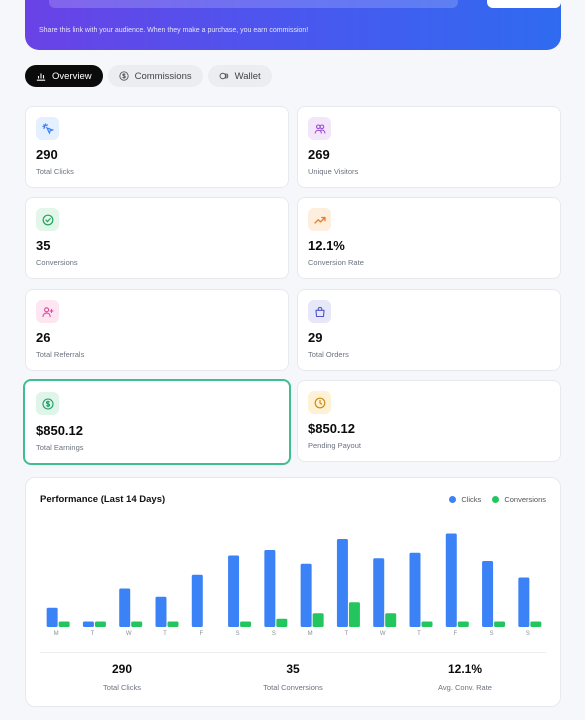 Image resolution: width=585 pixels, height=720 pixels. Describe the element at coordinates (103, 499) in the screenshot. I see `chart-title: Performance (Last 14 Days)` at that location.